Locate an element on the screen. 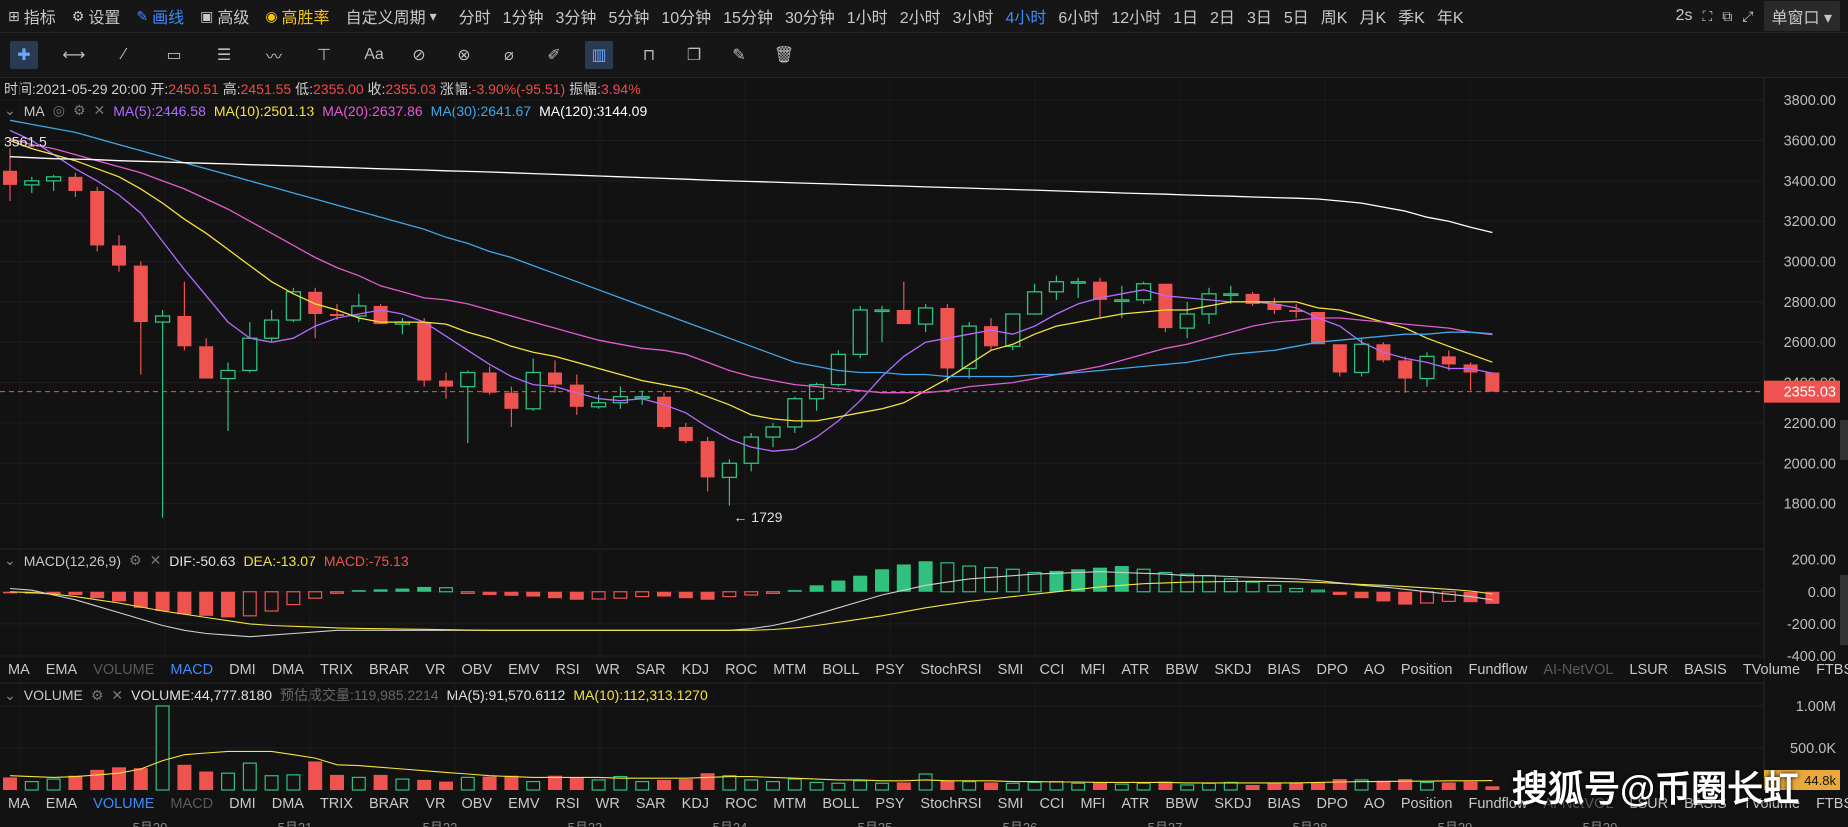 The image size is (1848, 827). indicator-tab: DPO is located at coordinates (1332, 804).